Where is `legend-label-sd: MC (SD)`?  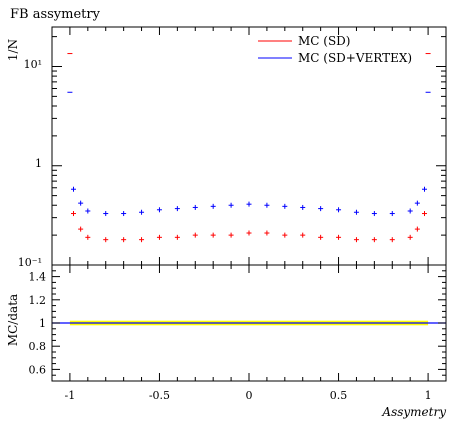 legend-label-sd: MC (SD) is located at coordinates (324, 41).